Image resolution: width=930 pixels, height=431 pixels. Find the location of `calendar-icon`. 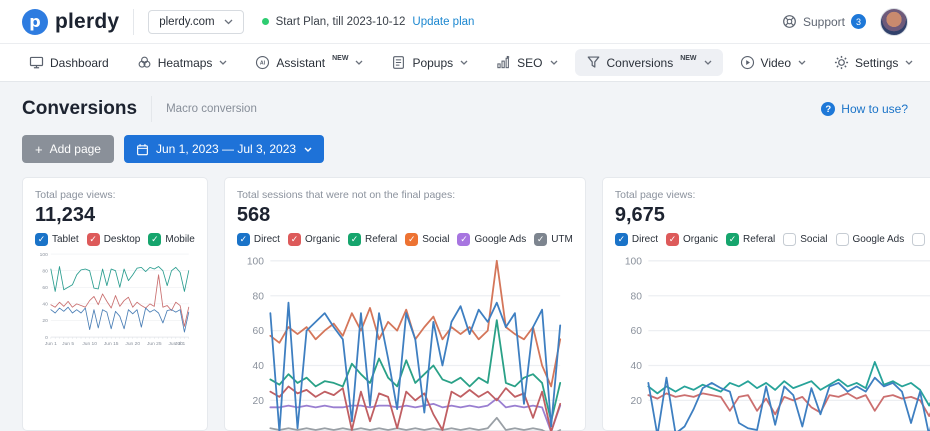

calendar-icon is located at coordinates (142, 149).